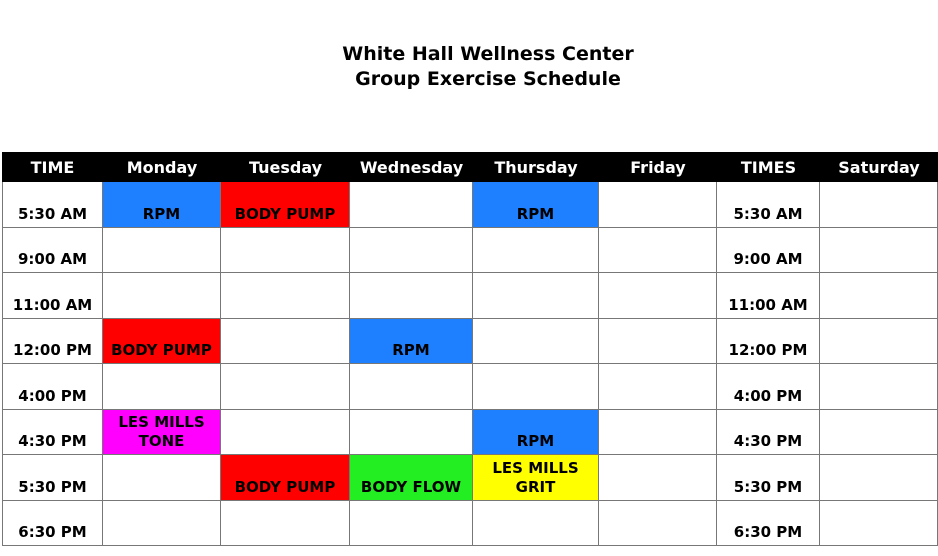 Image resolution: width=938 pixels, height=556 pixels. I want to click on column-header: TIME, so click(52, 167).